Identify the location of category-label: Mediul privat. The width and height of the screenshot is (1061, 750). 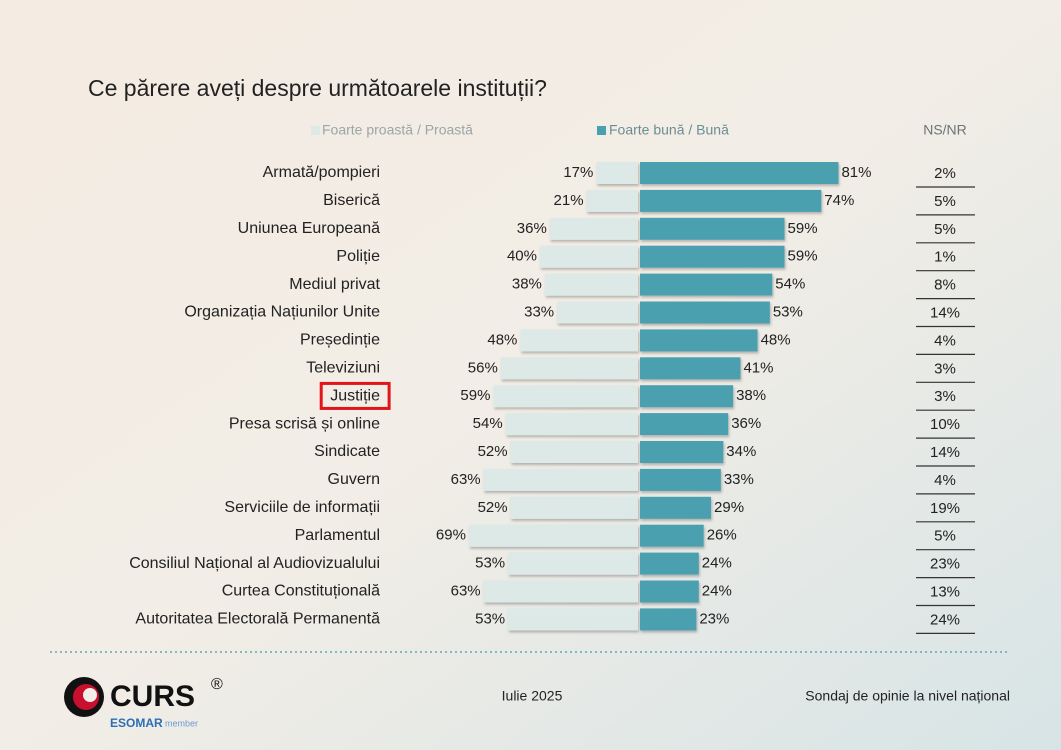
(334, 284).